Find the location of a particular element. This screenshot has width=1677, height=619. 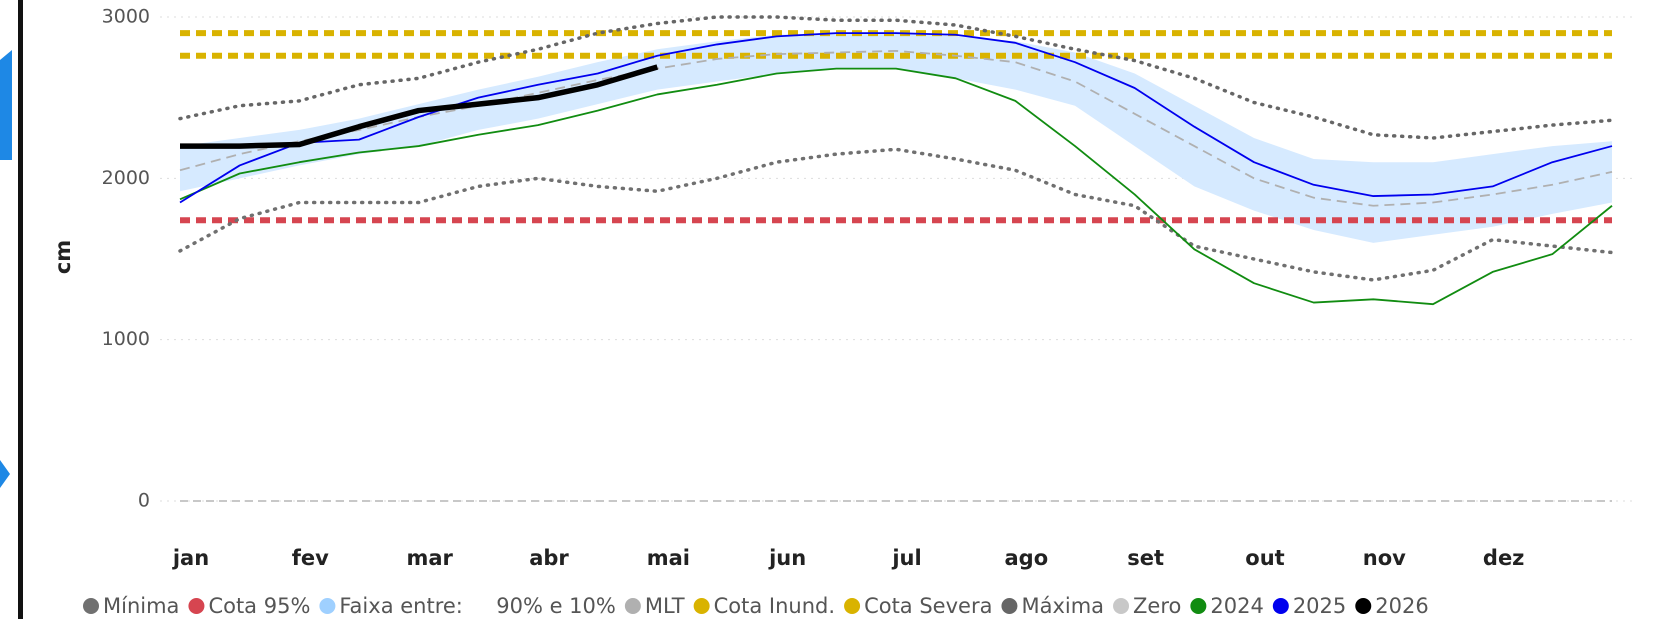

legend-label: Cota 95% is located at coordinates (259, 606).